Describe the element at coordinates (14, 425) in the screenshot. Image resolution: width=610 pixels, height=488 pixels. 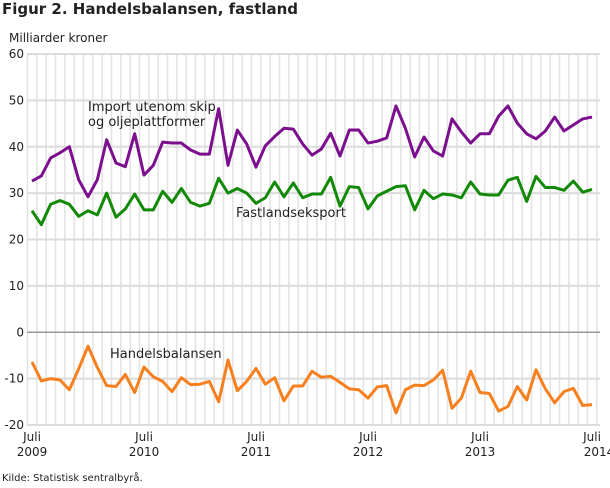
I see `y-tick-label: -20` at that location.